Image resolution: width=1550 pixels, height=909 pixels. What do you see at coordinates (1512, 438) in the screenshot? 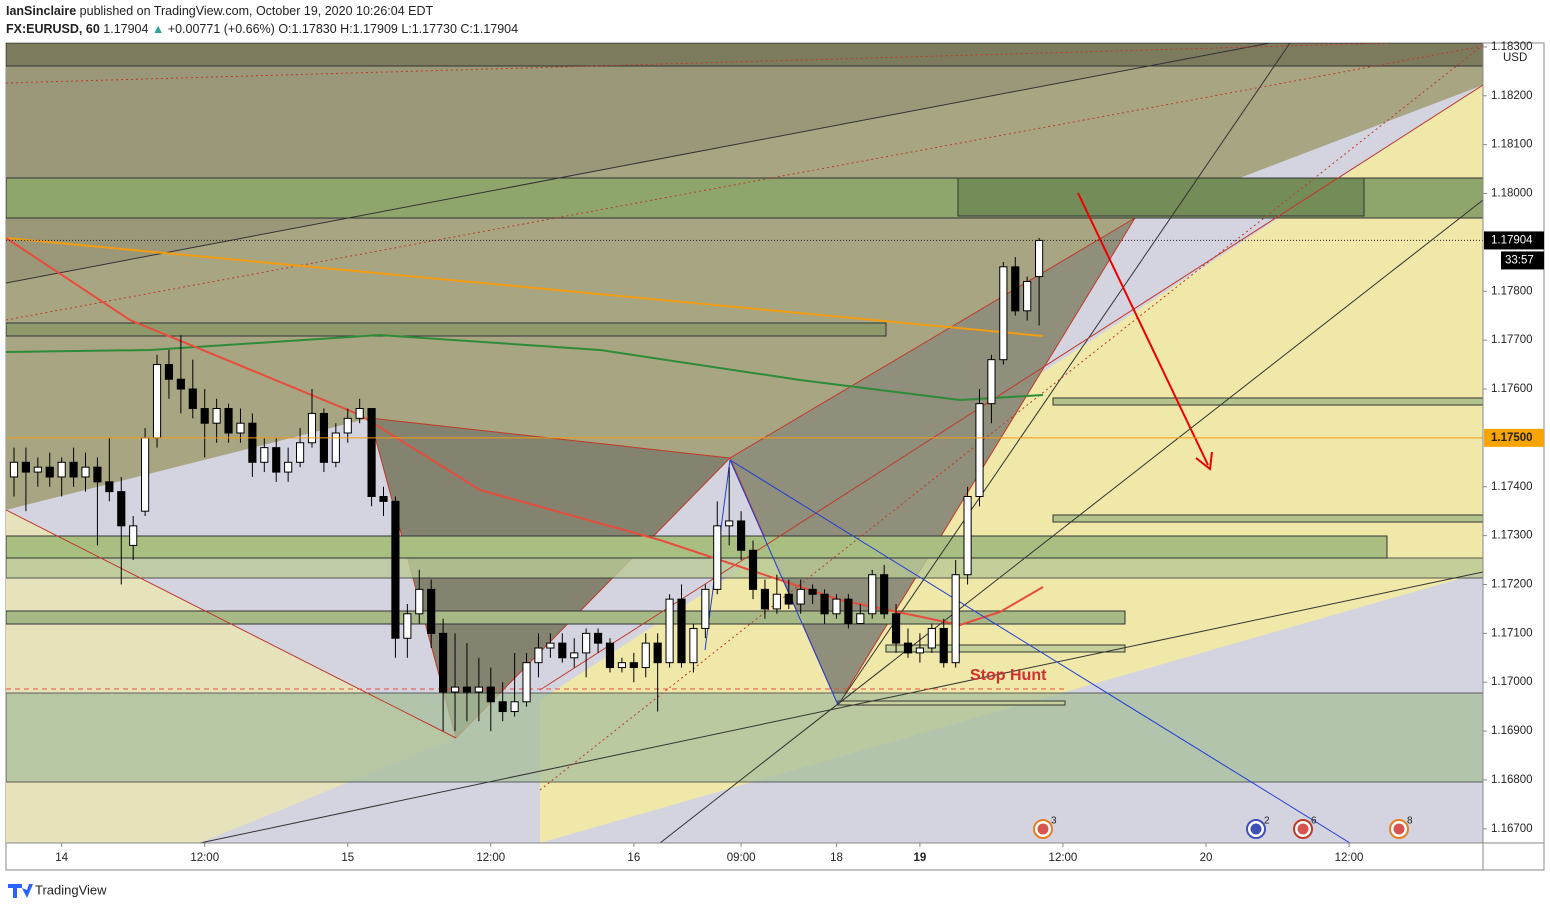
I see `price-line-label: 1.17500` at bounding box center [1512, 438].